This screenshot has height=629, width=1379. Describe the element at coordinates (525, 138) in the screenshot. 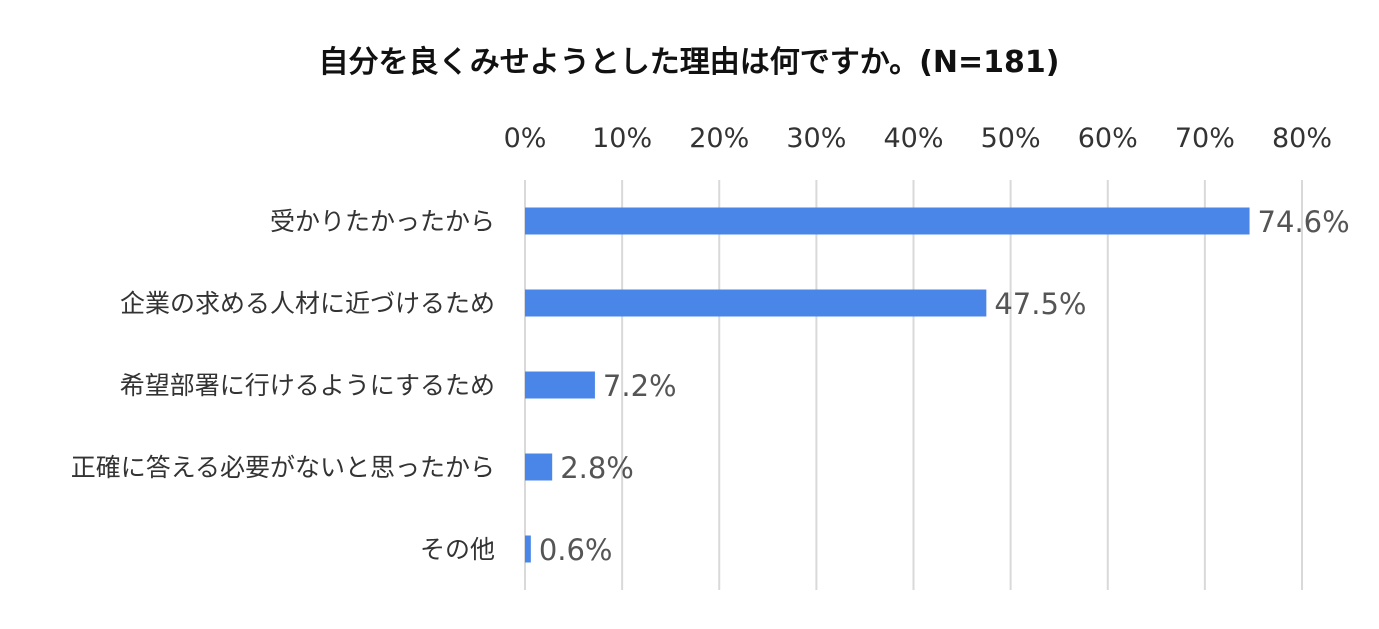

I see `x-tick-label: 0%` at that location.